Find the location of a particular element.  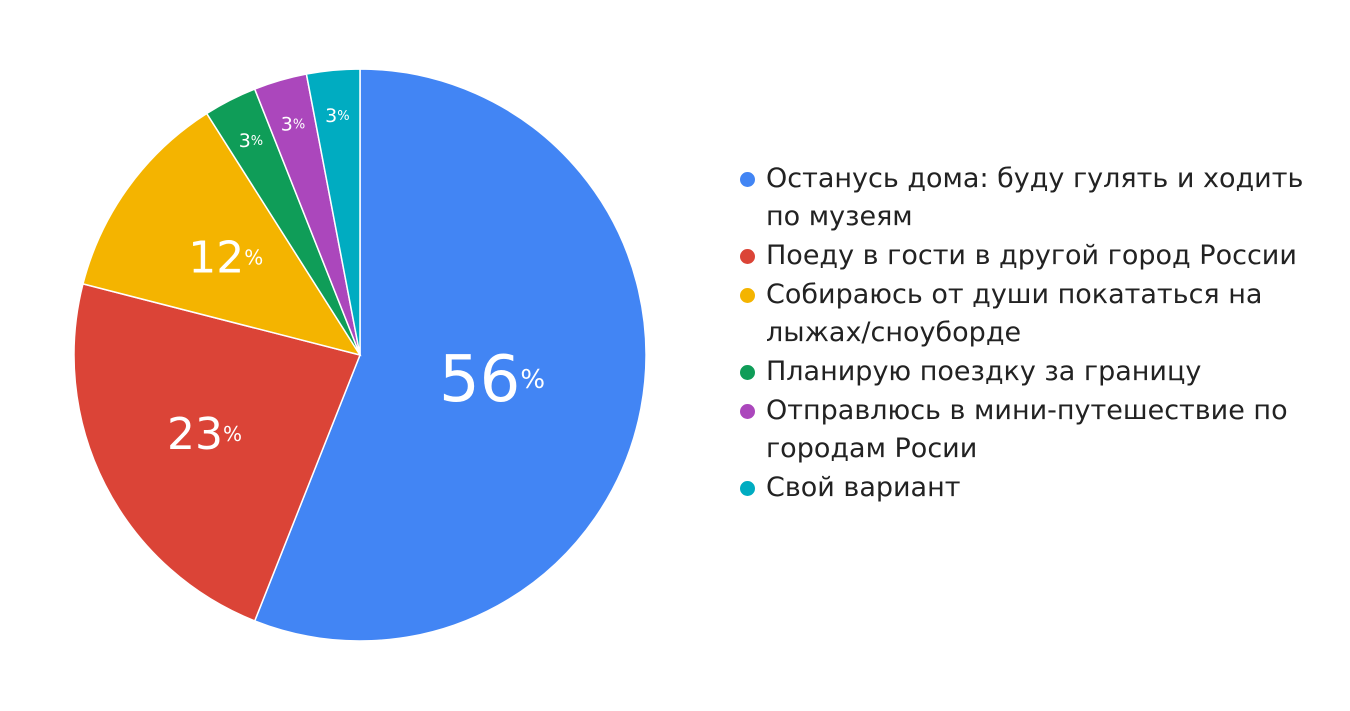

legend-item-2: Поеду в гости в другой город России is located at coordinates (1038, 256).